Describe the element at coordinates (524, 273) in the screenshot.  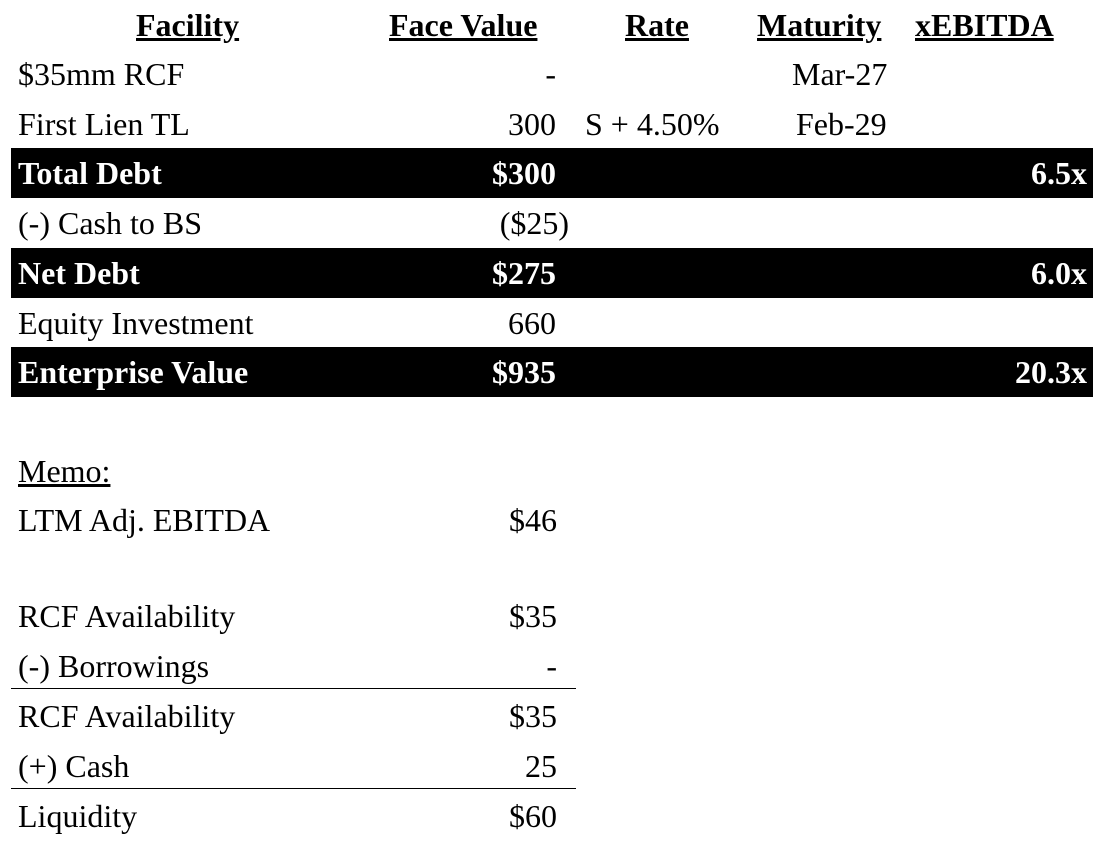
I see `row-face-value: $275` at that location.